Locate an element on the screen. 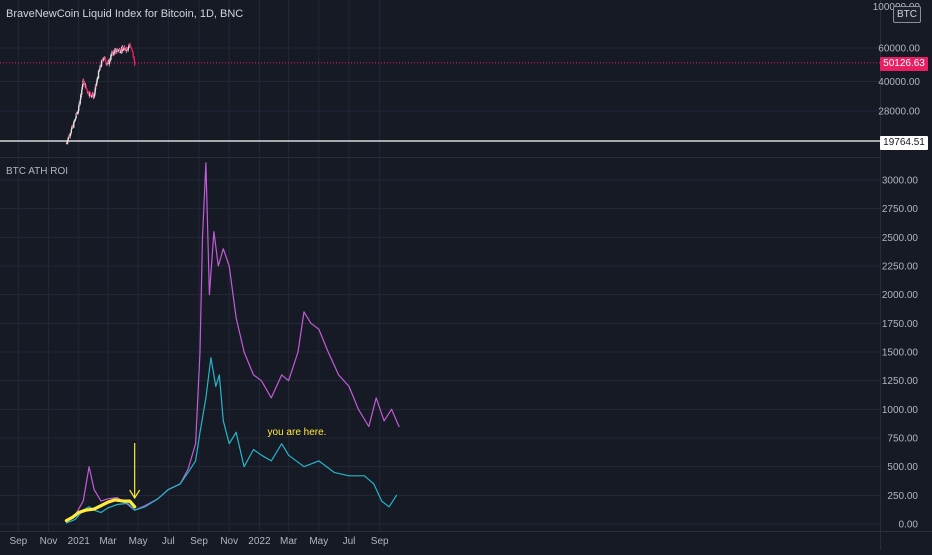 Image resolution: width=932 pixels, height=555 pixels. roi-tick-label: 3000.00 is located at coordinates (900, 181).